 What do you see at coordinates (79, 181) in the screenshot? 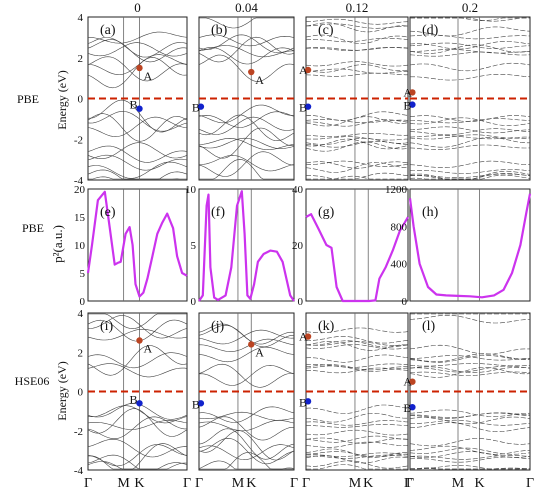
I see `y-tick-label: -4` at bounding box center [79, 181].